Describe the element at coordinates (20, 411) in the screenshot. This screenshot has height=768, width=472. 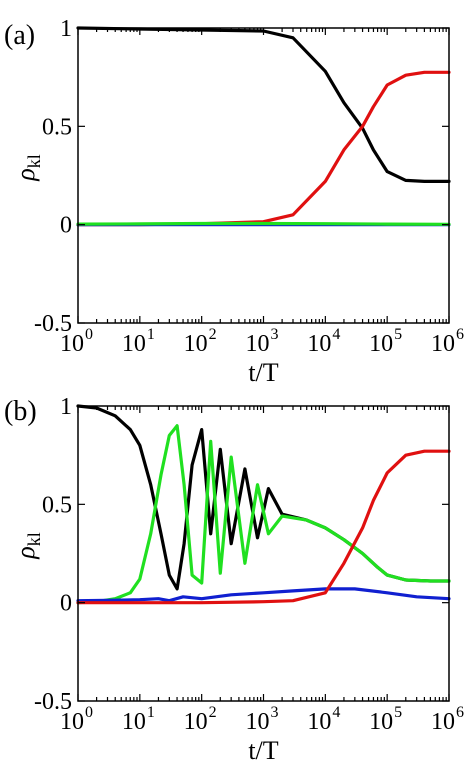
I see `panel-label: (b)` at that location.